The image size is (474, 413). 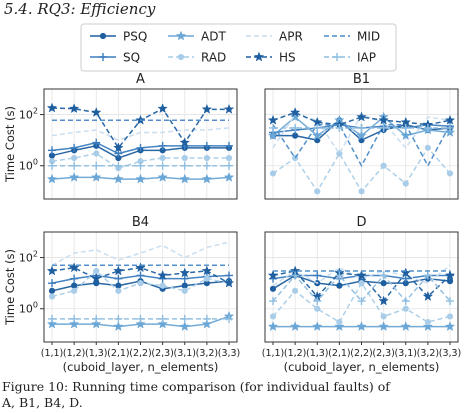 I want to click on legend-label-sq: SQ, so click(x=131, y=58).